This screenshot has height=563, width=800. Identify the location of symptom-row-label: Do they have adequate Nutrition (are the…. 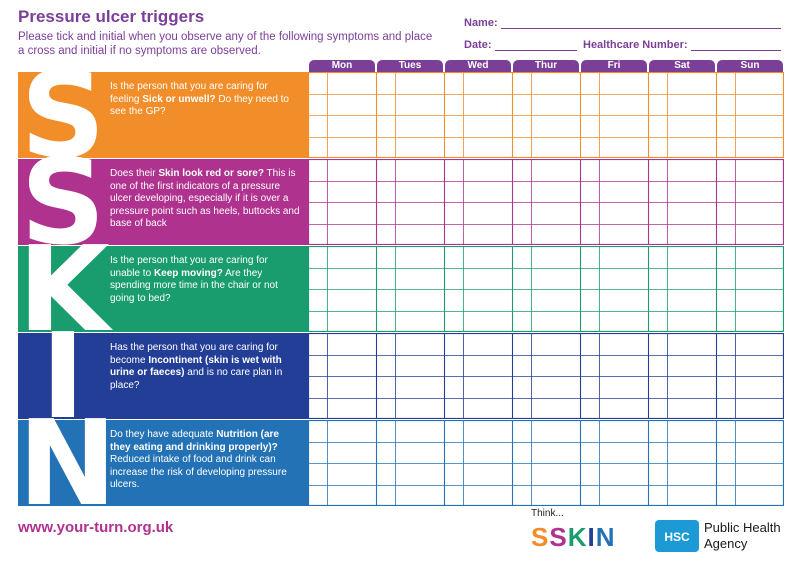
(163, 463).